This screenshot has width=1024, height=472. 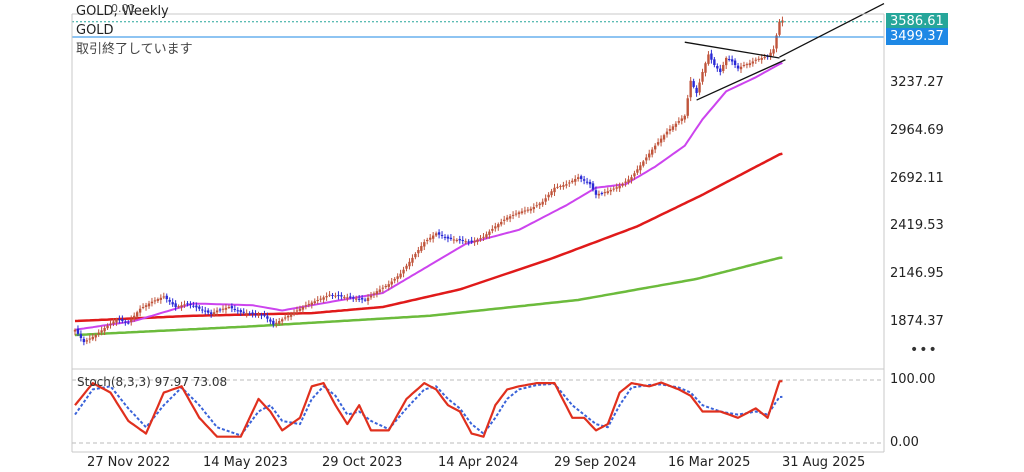 I want to click on stoch-pane, so click(x=478, y=411).